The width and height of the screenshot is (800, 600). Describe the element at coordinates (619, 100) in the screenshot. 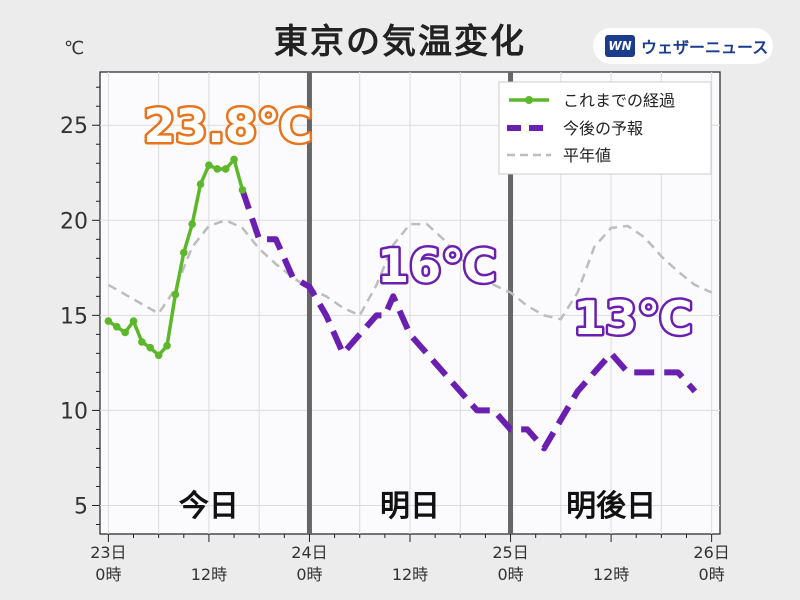

I see `legend-label: これまでの経過` at that location.